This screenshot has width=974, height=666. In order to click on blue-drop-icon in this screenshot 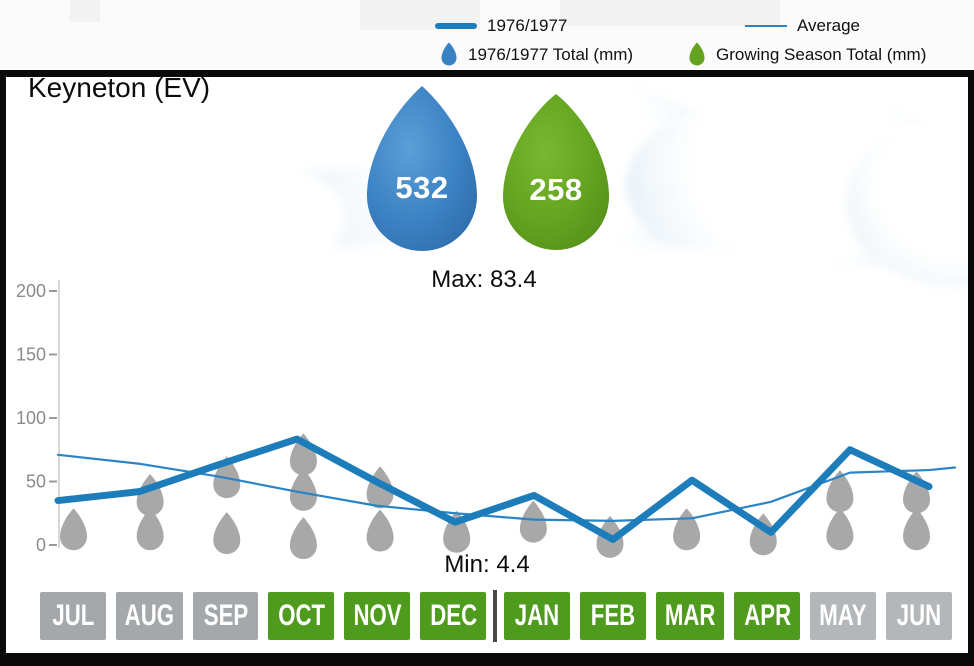, I will do `click(449, 54)`.